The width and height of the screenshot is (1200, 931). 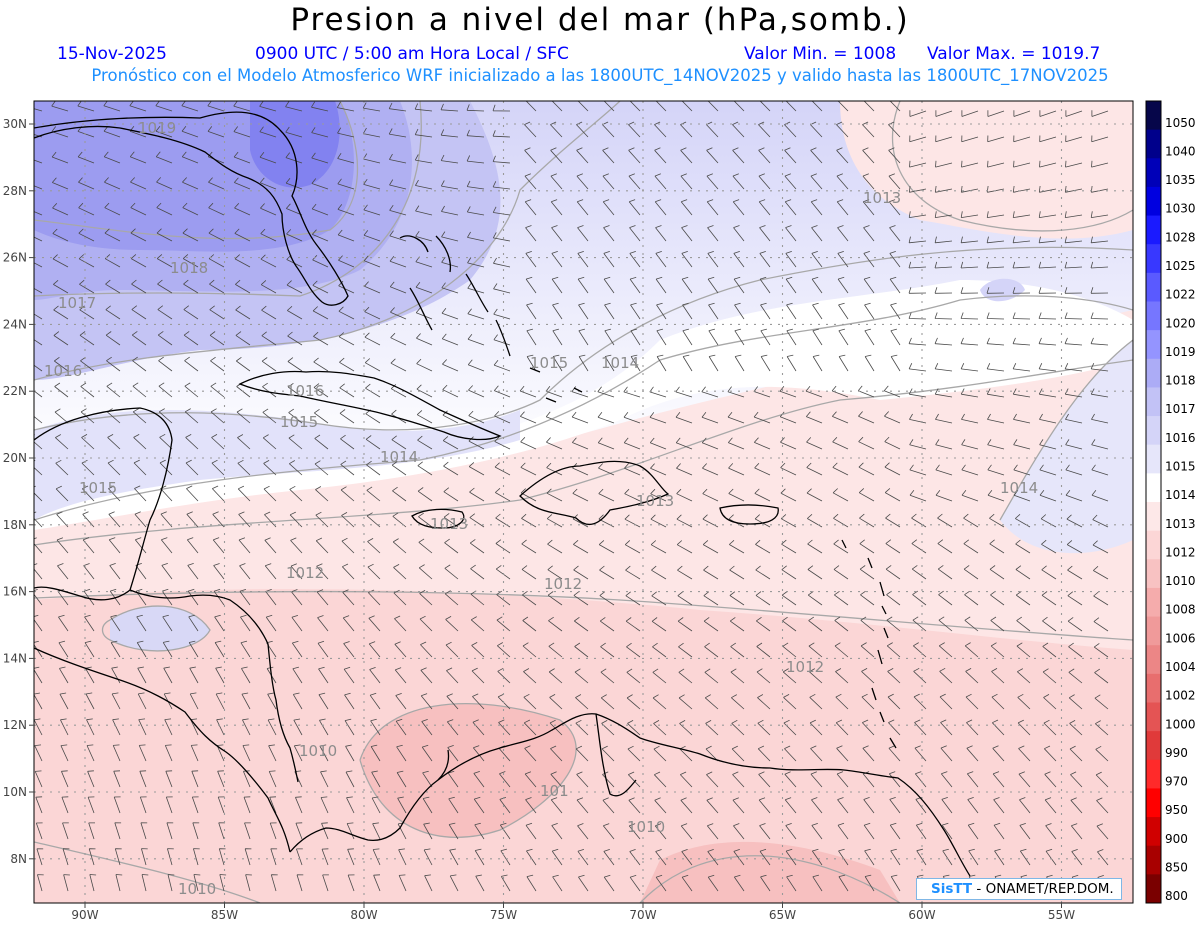 I want to click on isobar-label: 1015, so click(x=98, y=488).